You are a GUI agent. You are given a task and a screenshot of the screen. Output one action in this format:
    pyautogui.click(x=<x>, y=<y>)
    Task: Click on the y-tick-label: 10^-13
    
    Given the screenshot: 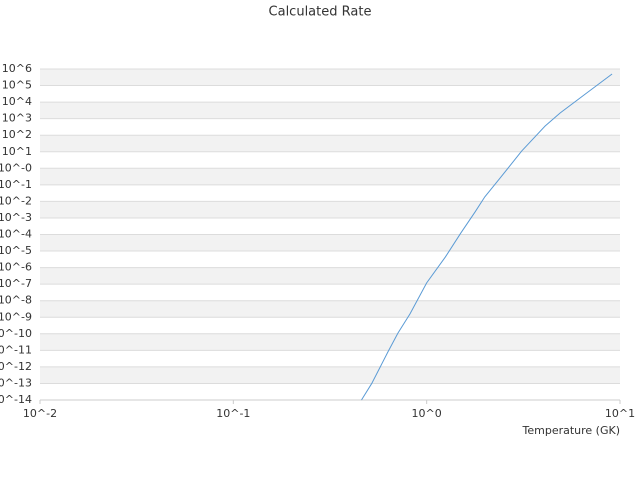 What is the action you would take?
    pyautogui.click(x=16, y=382)
    